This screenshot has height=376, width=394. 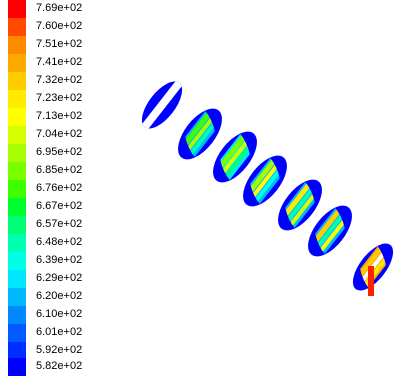 I want to click on legend-row: 7.51e+02, so click(x=68, y=45).